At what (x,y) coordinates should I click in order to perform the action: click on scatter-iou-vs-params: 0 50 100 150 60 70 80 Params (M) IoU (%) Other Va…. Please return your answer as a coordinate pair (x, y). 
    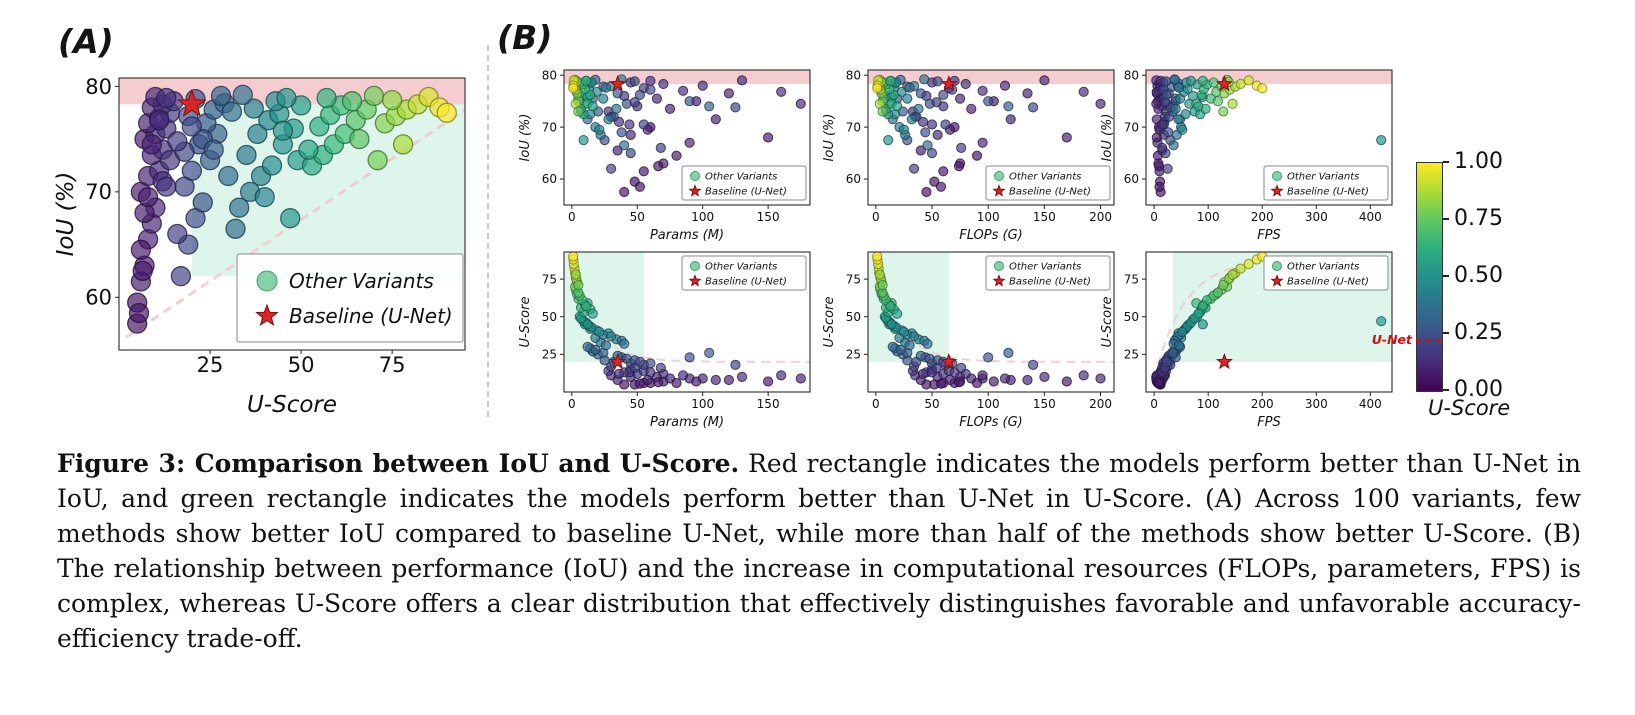
    Looking at the image, I should click on (664, 155).